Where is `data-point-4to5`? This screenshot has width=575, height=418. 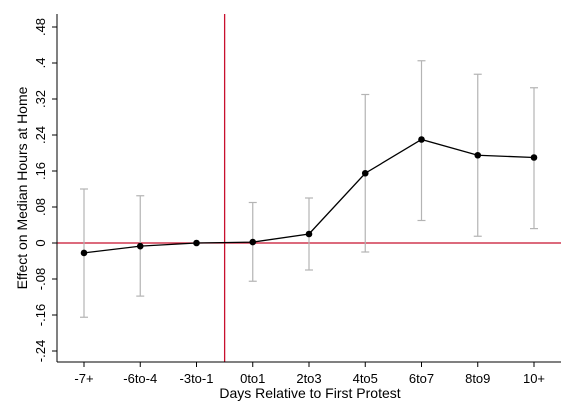 data-point-4to5 is located at coordinates (365, 173).